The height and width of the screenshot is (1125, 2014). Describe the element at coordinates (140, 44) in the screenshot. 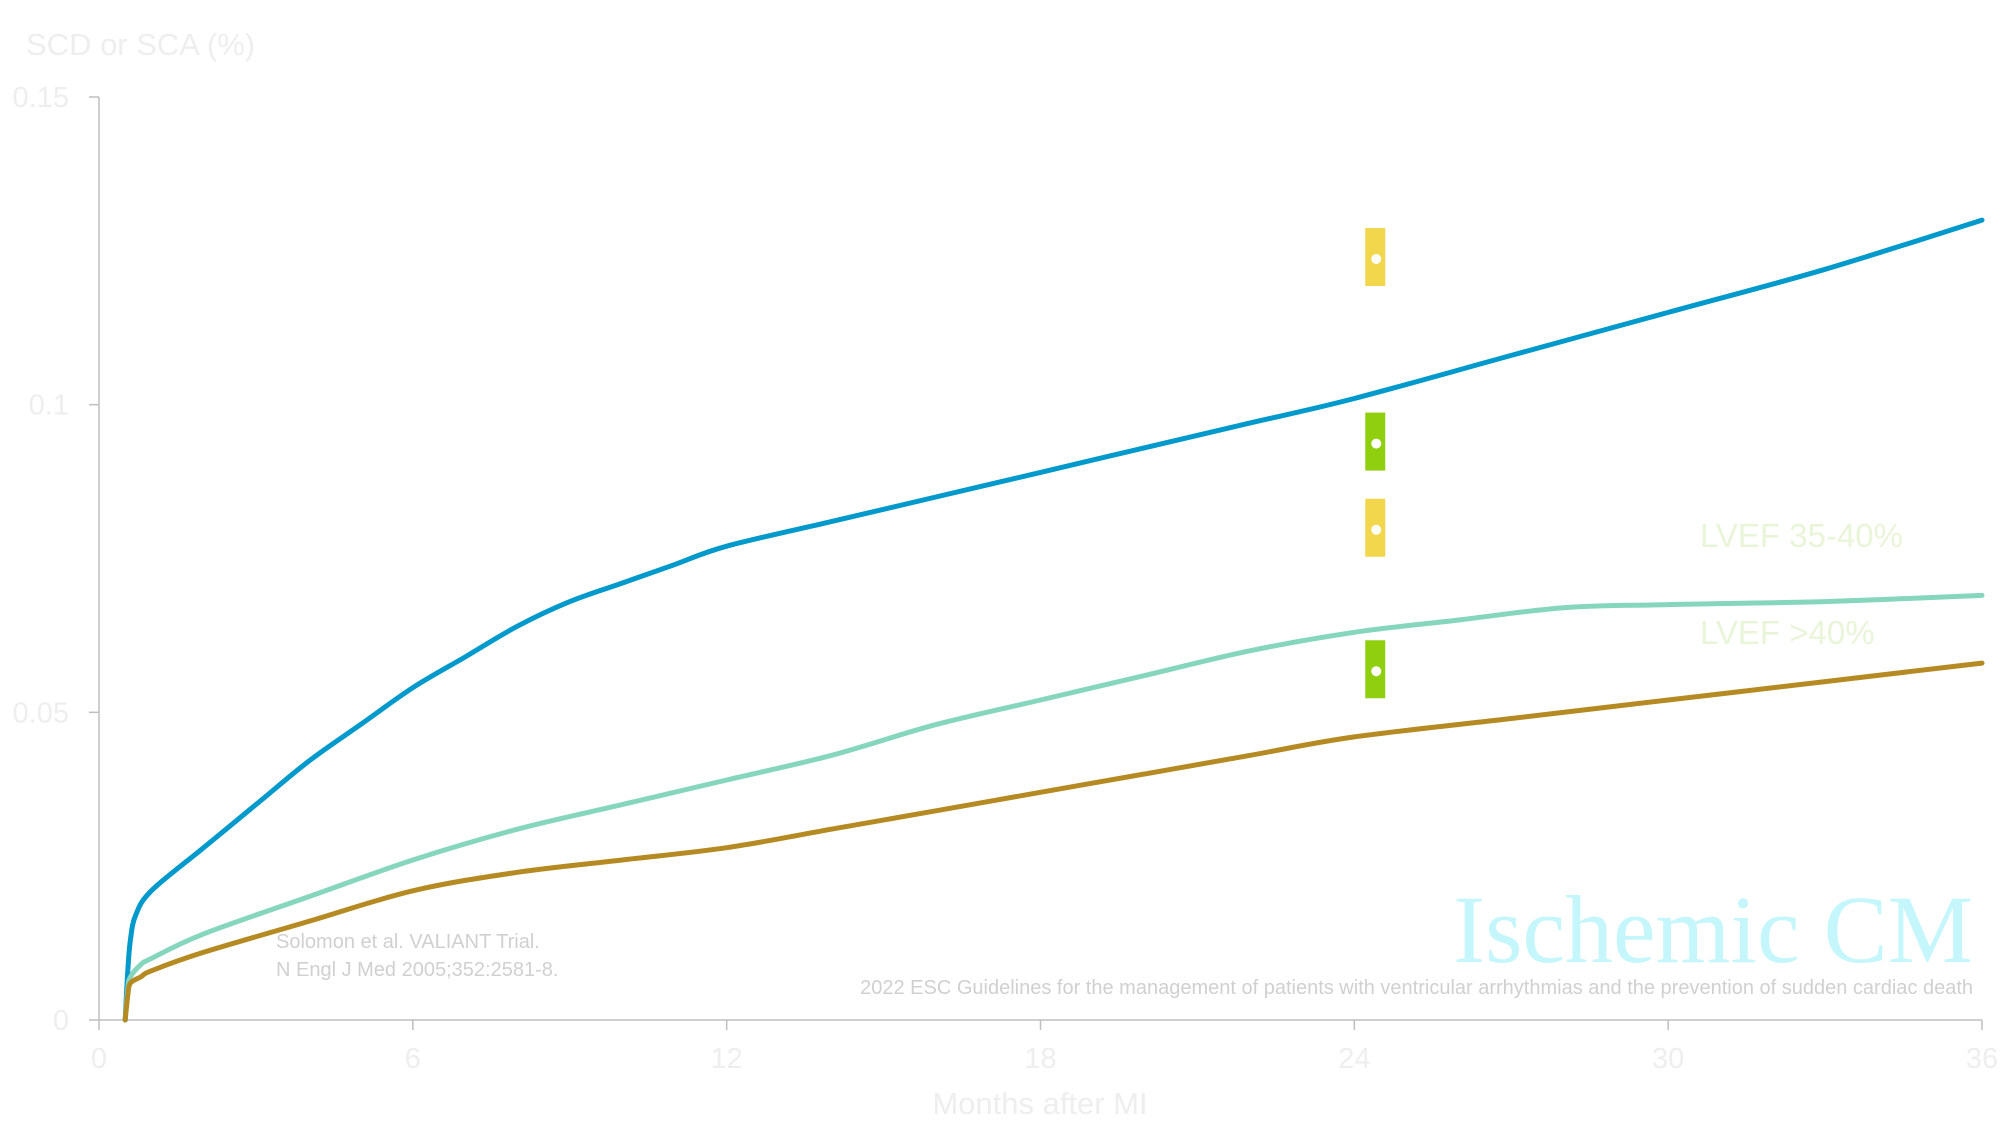

I see `y-axis-title: SCD or SCA (%)` at that location.